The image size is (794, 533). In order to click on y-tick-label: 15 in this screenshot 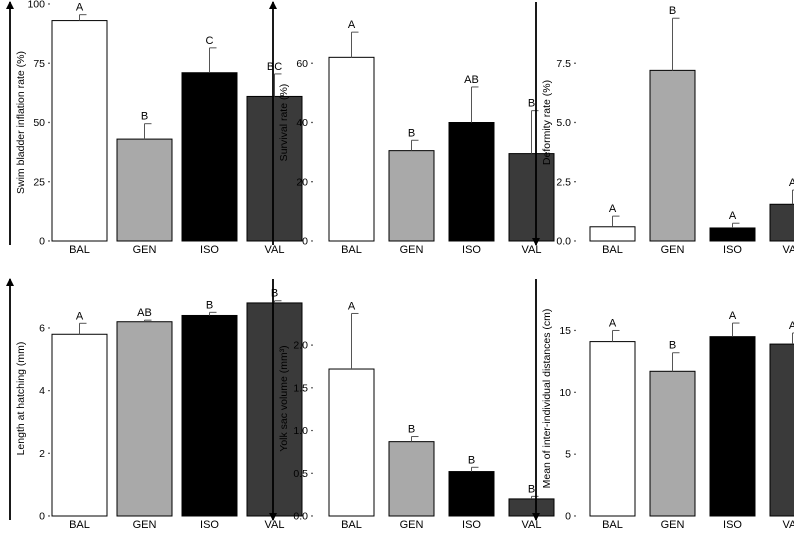, I will do `click(565, 331)`.